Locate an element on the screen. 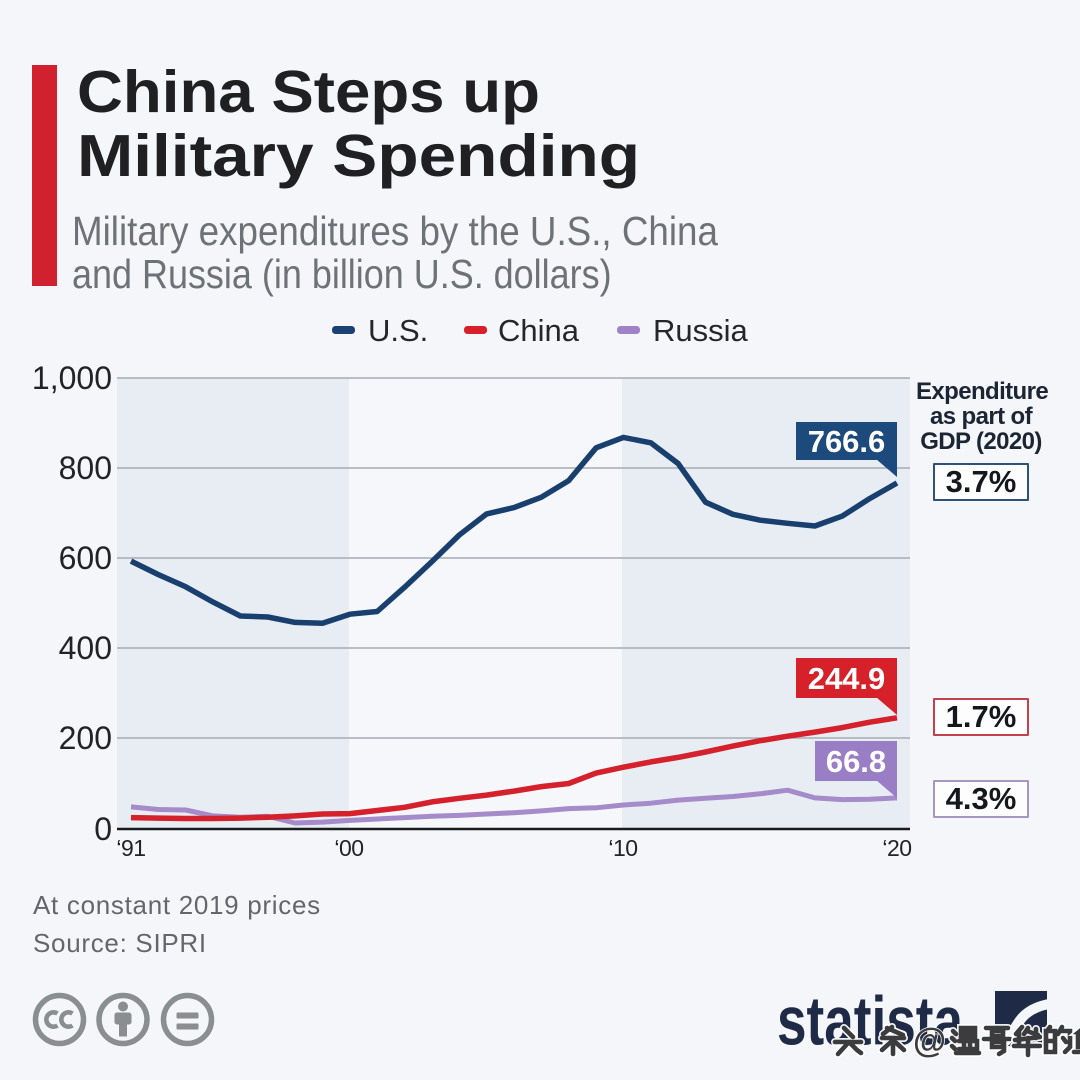 This screenshot has width=1080, height=1080. svg-text: 600 is located at coordinates (85, 558).